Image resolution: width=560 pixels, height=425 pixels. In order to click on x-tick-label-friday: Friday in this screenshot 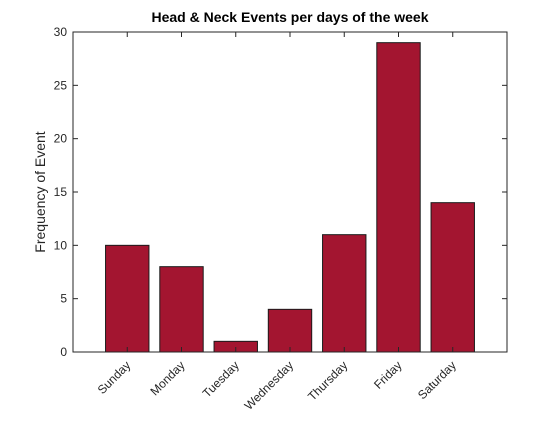, I will do `click(387, 374)`.